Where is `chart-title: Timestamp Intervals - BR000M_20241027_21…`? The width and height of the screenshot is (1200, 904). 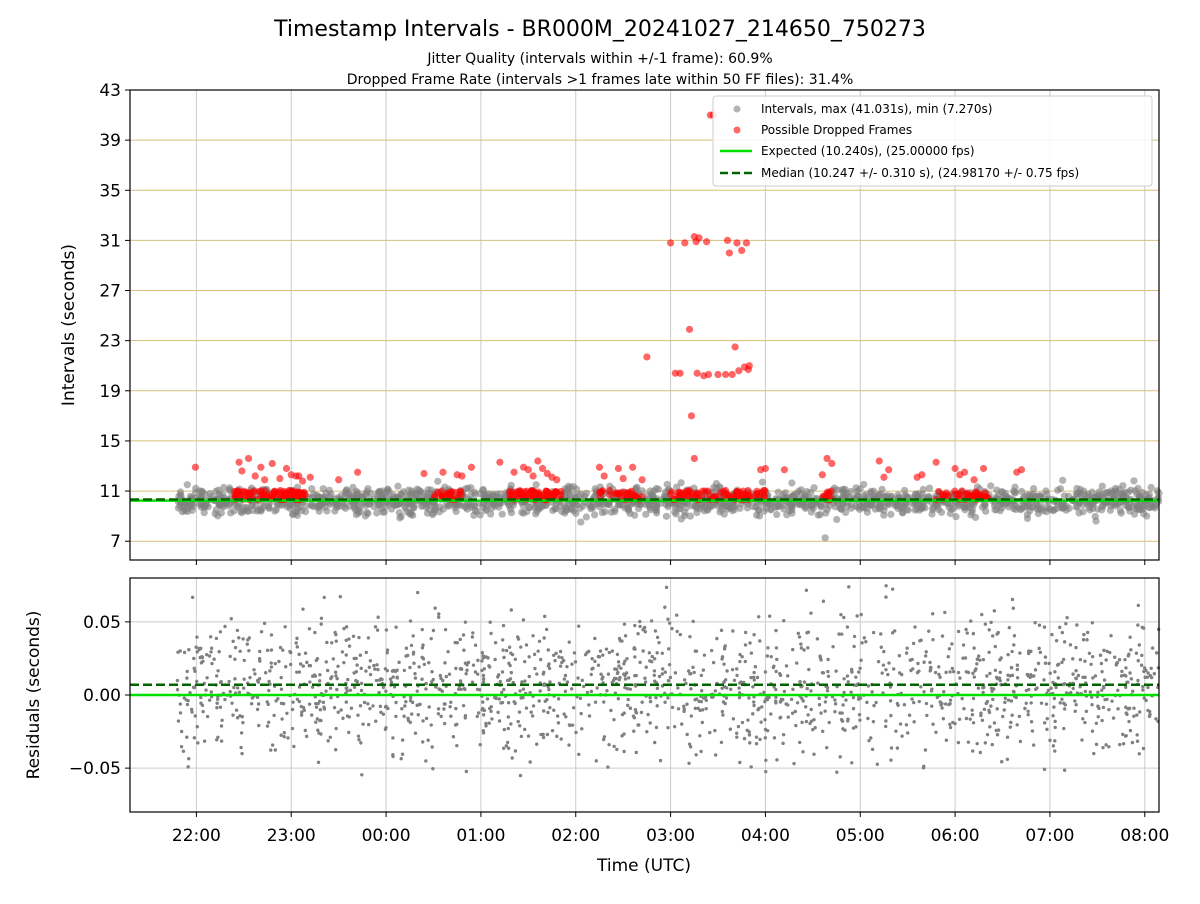
chart-title: Timestamp Intervals - BR000M_20241027_21… is located at coordinates (599, 29).